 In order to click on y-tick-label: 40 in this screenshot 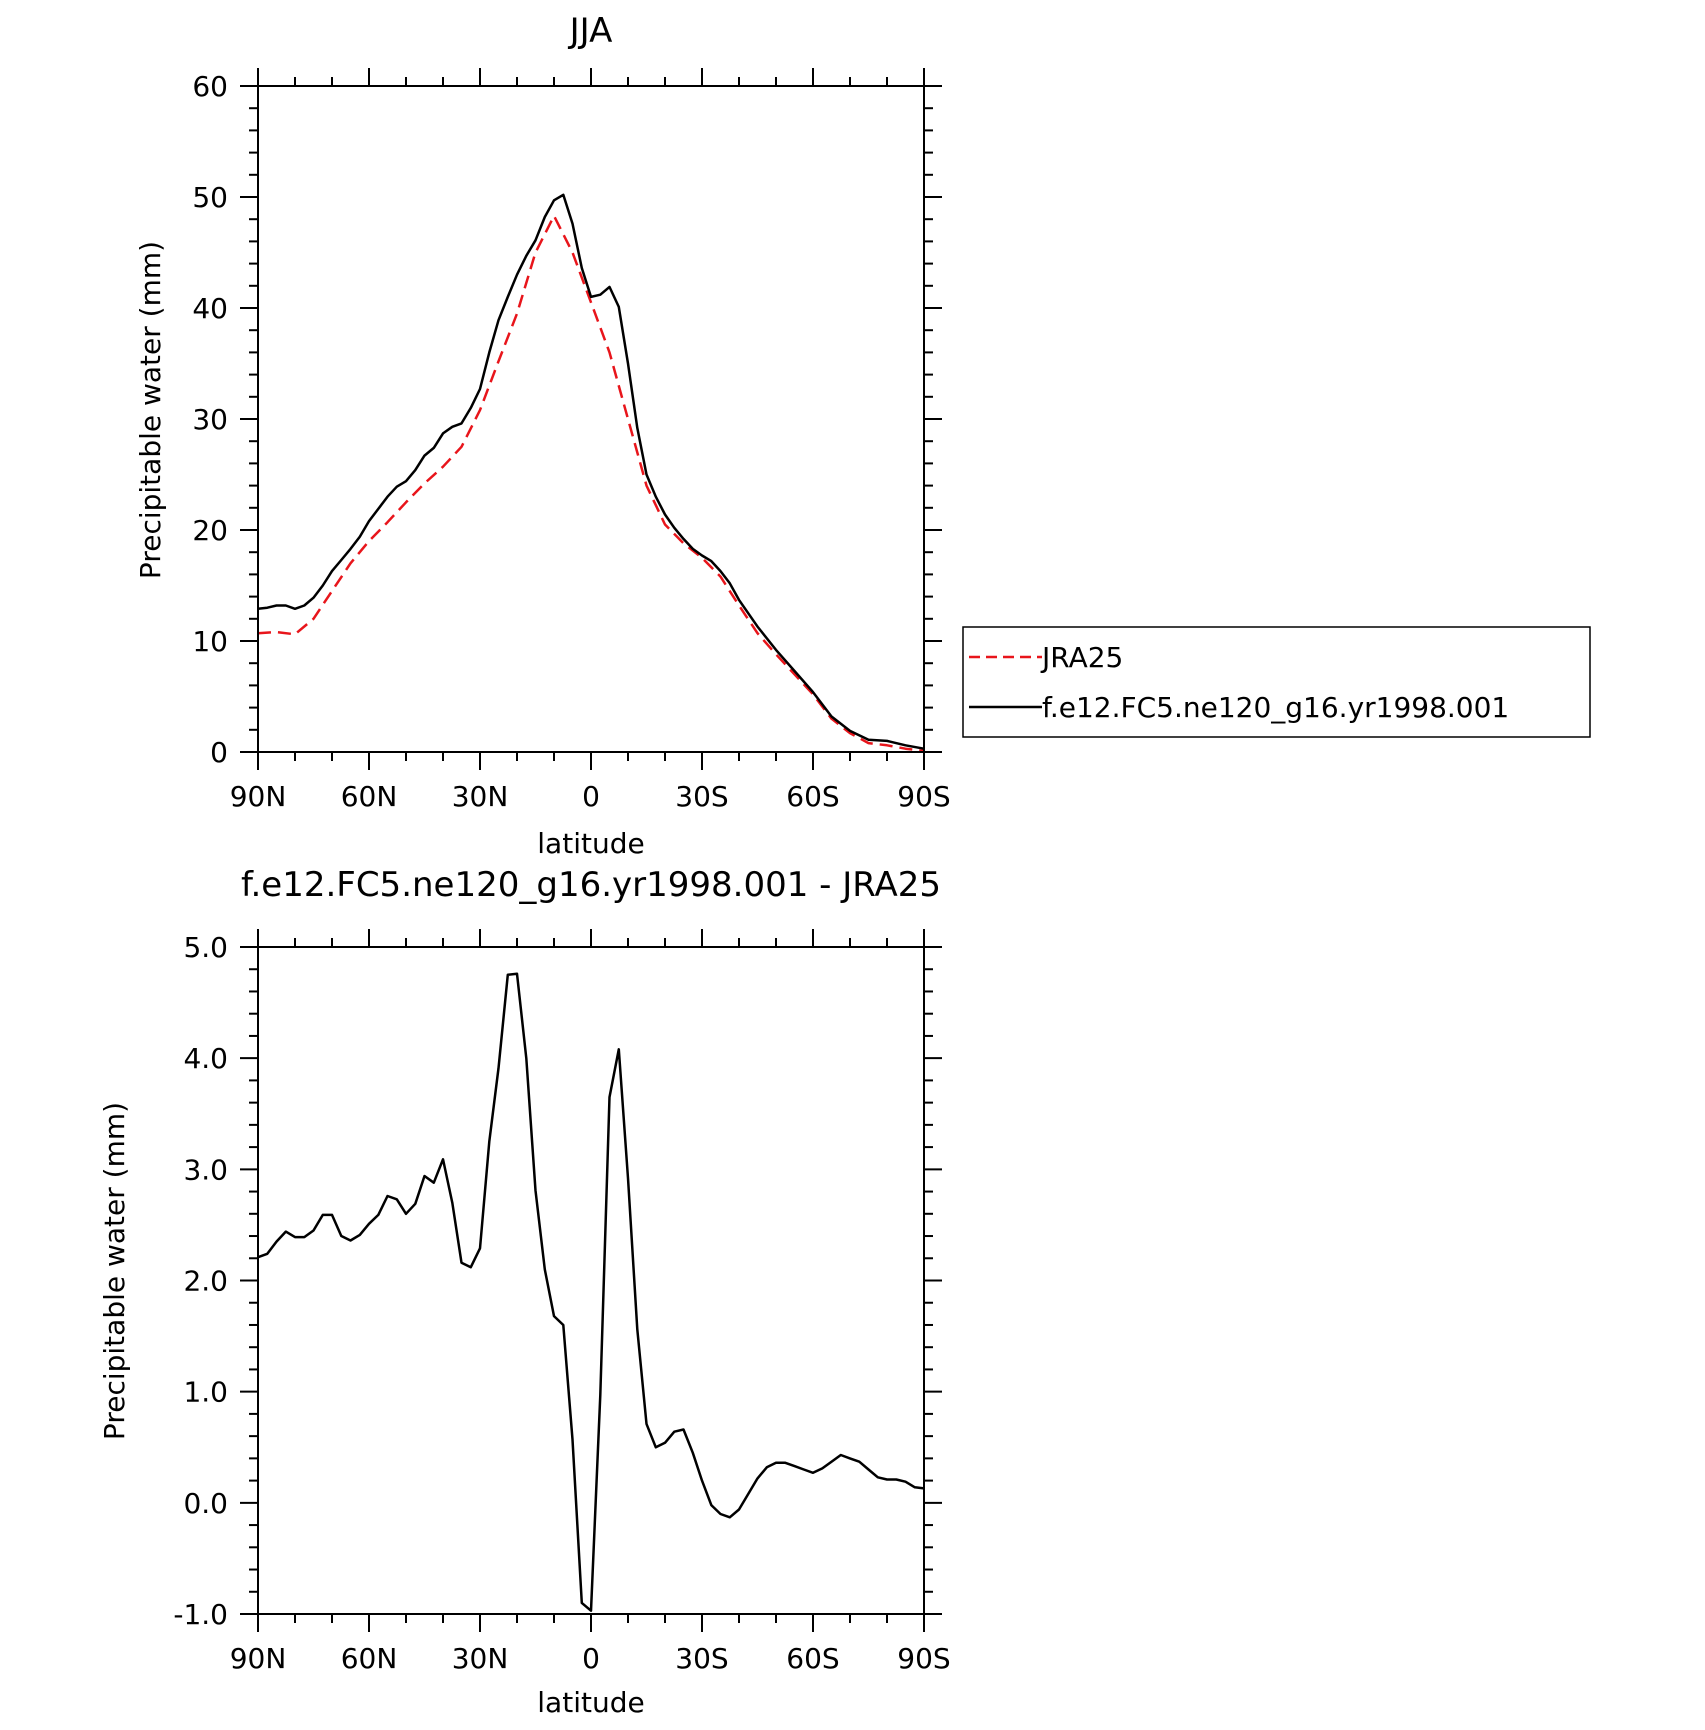, I will do `click(210, 308)`.